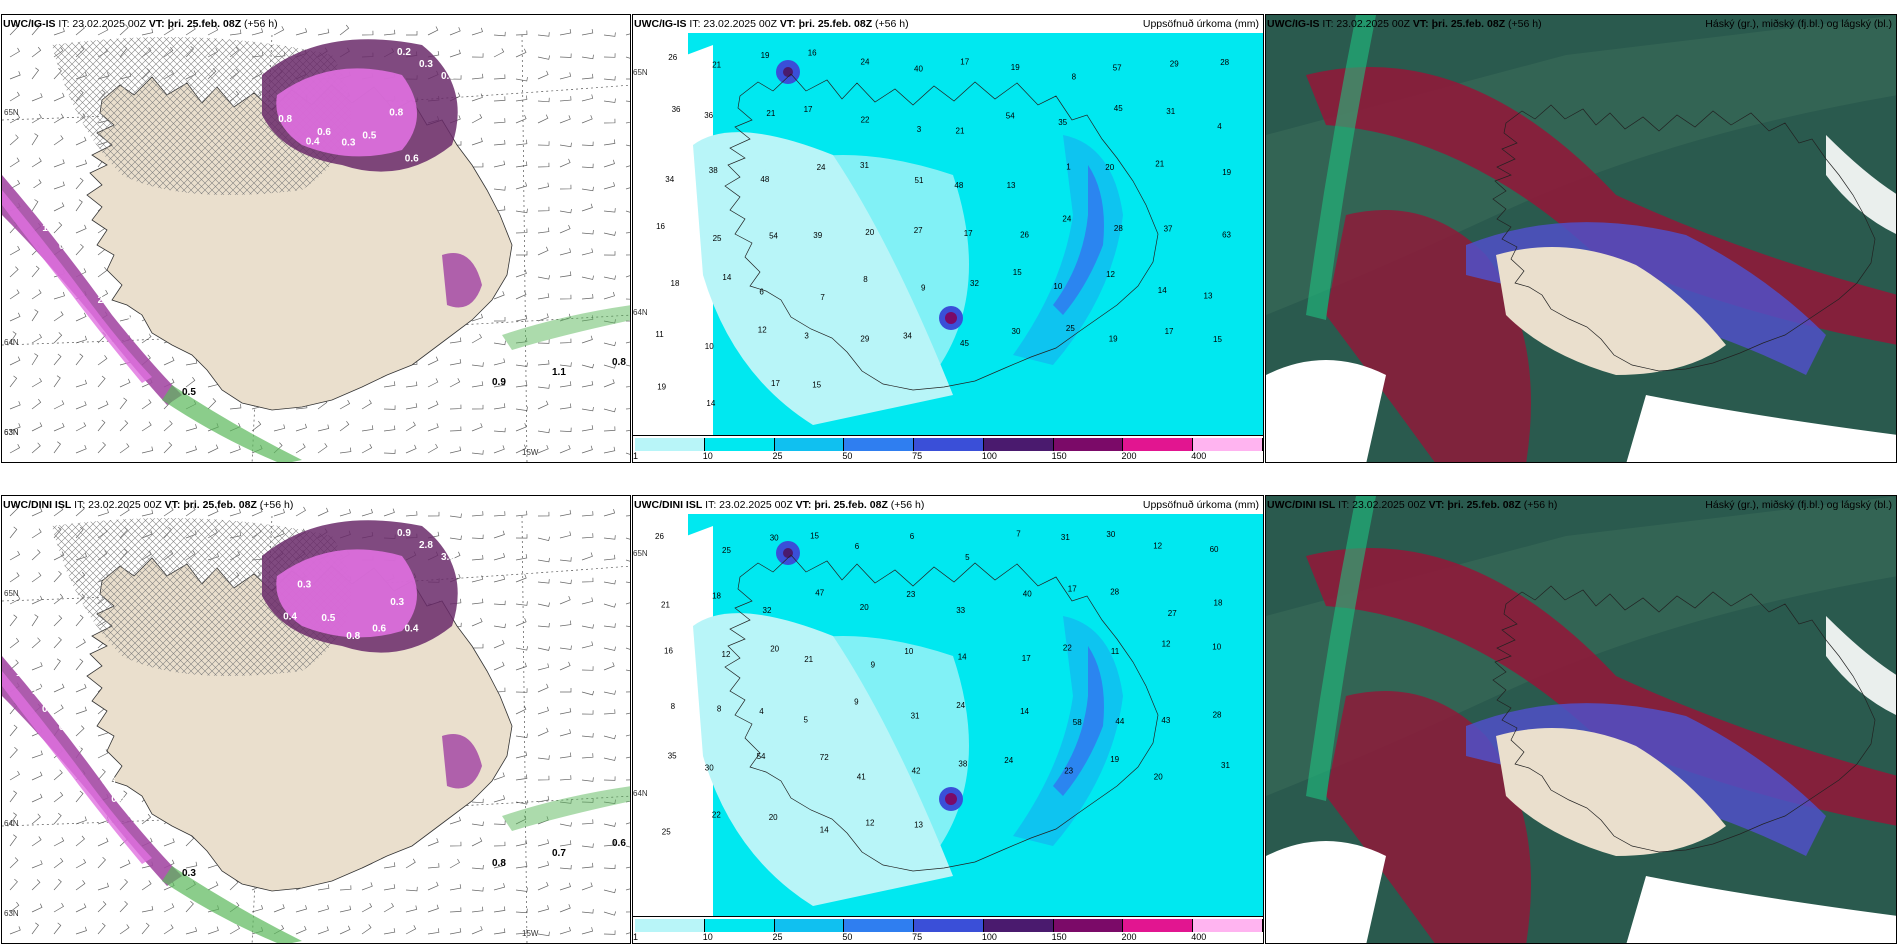 Image resolution: width=1900 pixels, height=950 pixels. What do you see at coordinates (910, 594) in the screenshot?
I see `precip-value-label: 23` at bounding box center [910, 594].